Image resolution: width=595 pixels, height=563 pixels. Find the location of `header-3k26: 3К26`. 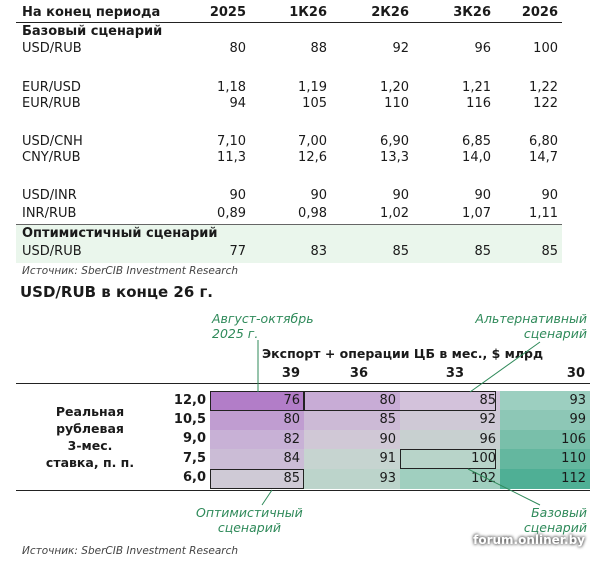

header-3k26: 3К26 is located at coordinates (472, 12).